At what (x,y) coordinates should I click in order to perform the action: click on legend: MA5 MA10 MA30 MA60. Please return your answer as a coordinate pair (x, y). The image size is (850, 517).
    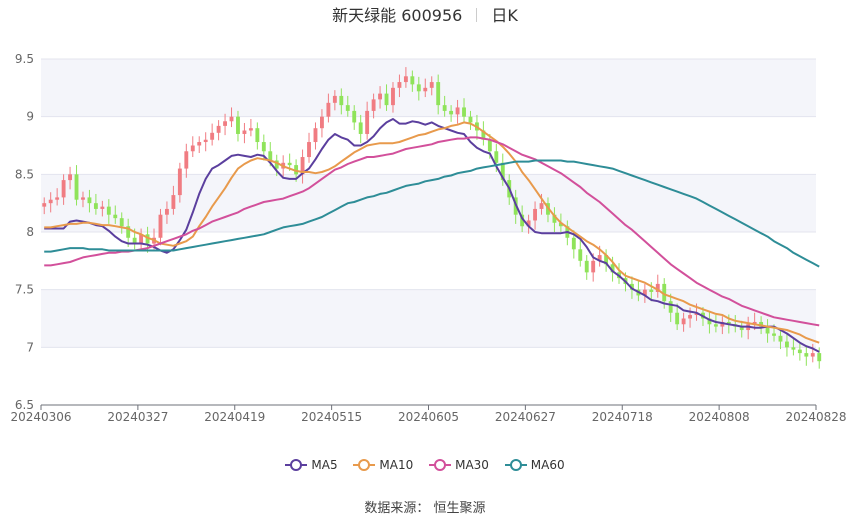
    Looking at the image, I should click on (425, 466).